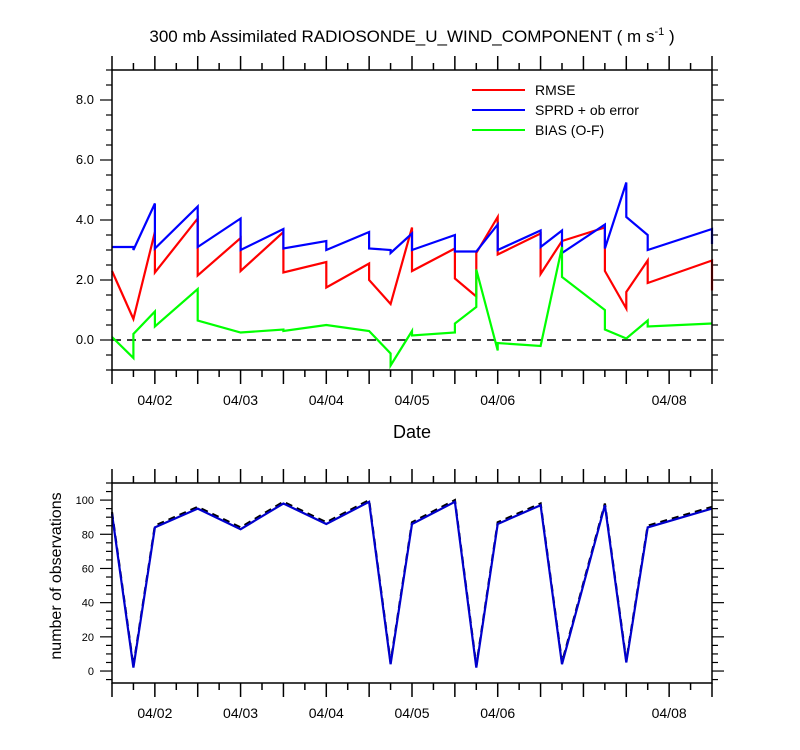 The height and width of the screenshot is (750, 800). Describe the element at coordinates (669, 36) in the screenshot. I see `chart-title-close: )` at that location.